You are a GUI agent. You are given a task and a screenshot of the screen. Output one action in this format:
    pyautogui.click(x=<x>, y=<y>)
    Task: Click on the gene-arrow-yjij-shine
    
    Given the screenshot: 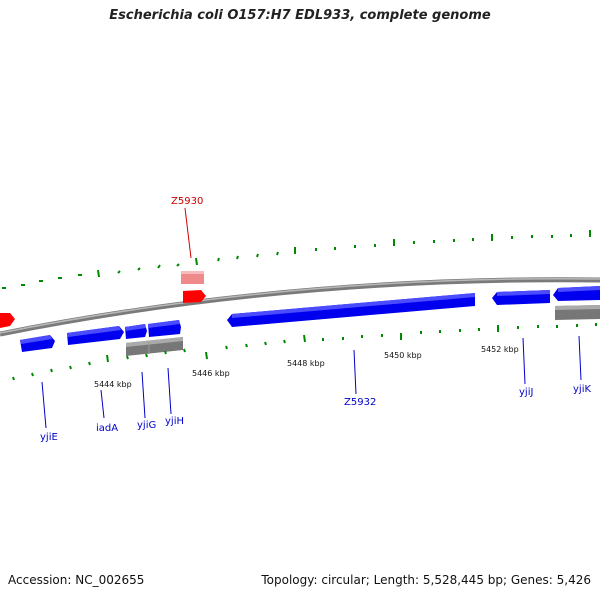 What is the action you would take?
    pyautogui.click(x=523, y=293)
    